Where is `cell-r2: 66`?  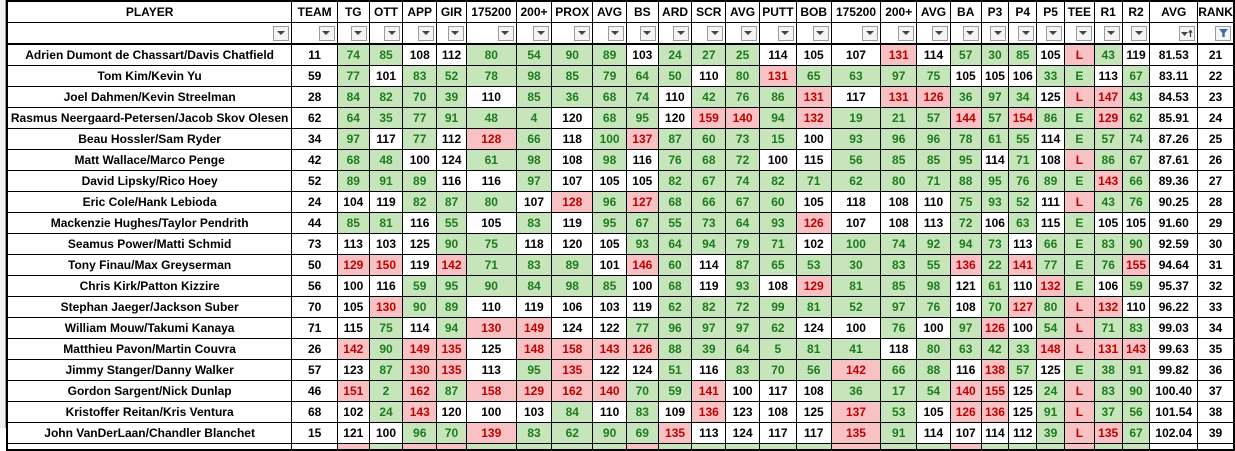
cell-r2: 66 is located at coordinates (1136, 181).